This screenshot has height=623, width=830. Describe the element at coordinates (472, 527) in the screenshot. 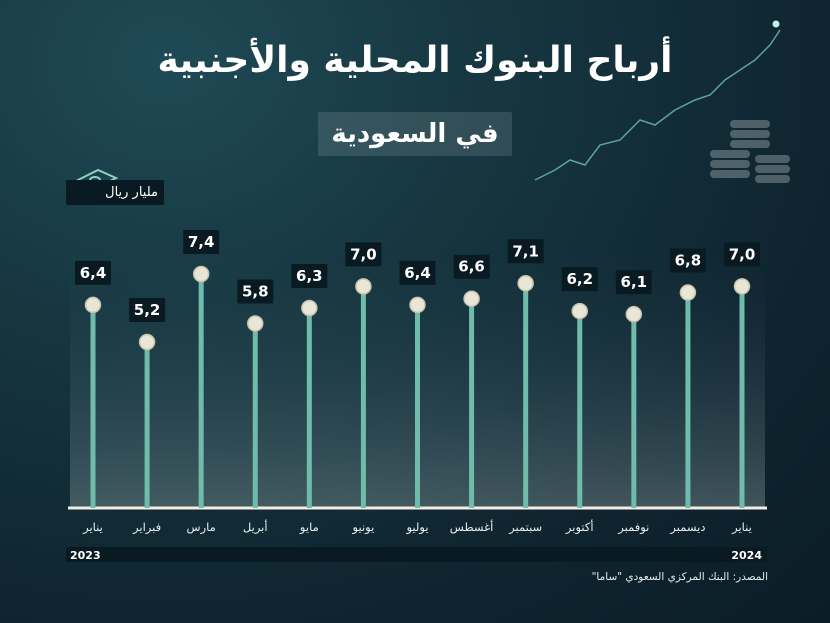

I see `x-tick-label-7: أغسطس` at that location.